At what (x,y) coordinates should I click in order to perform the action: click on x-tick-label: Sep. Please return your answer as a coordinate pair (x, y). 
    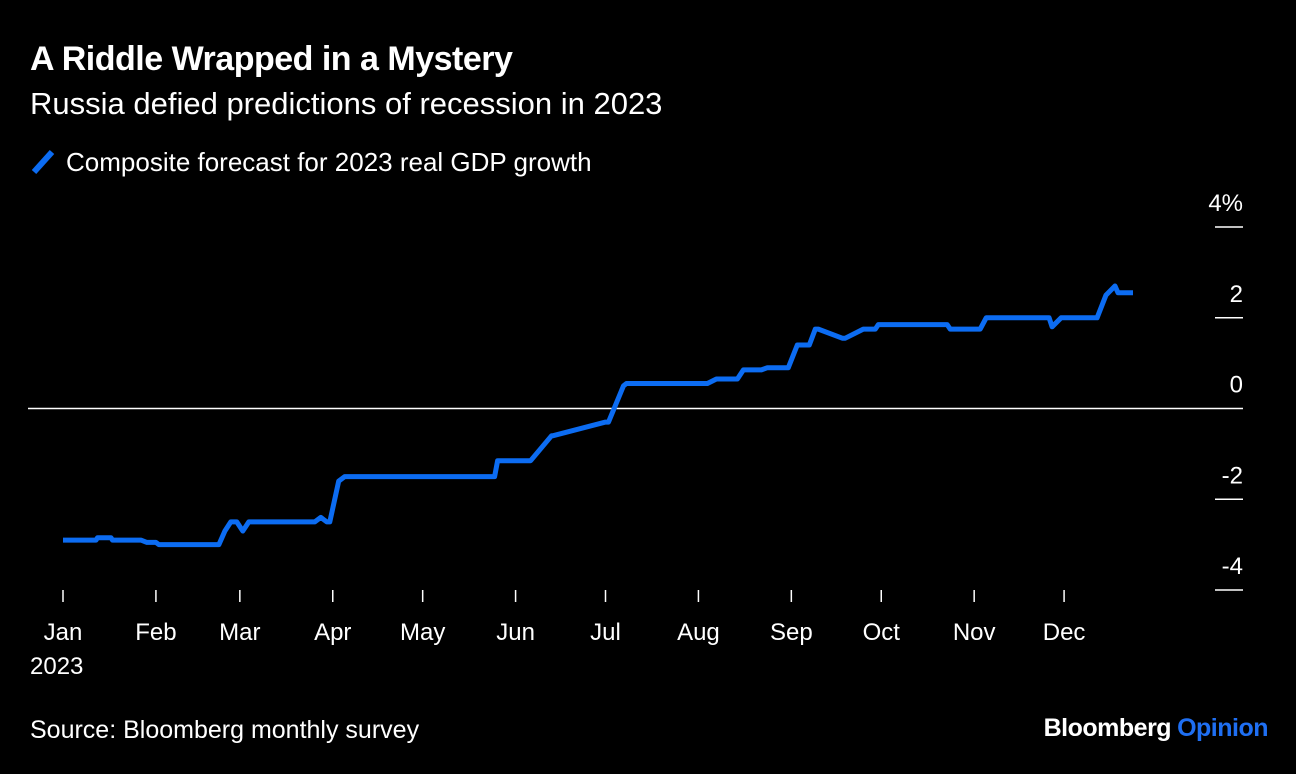
    Looking at the image, I should click on (791, 632).